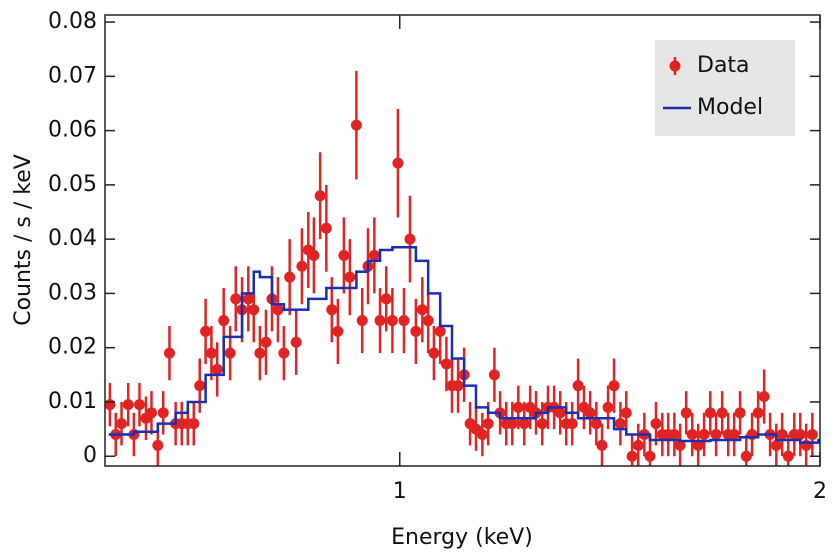 Image resolution: width=834 pixels, height=556 pixels. I want to click on y-tick-label: 0.08, so click(72, 21).